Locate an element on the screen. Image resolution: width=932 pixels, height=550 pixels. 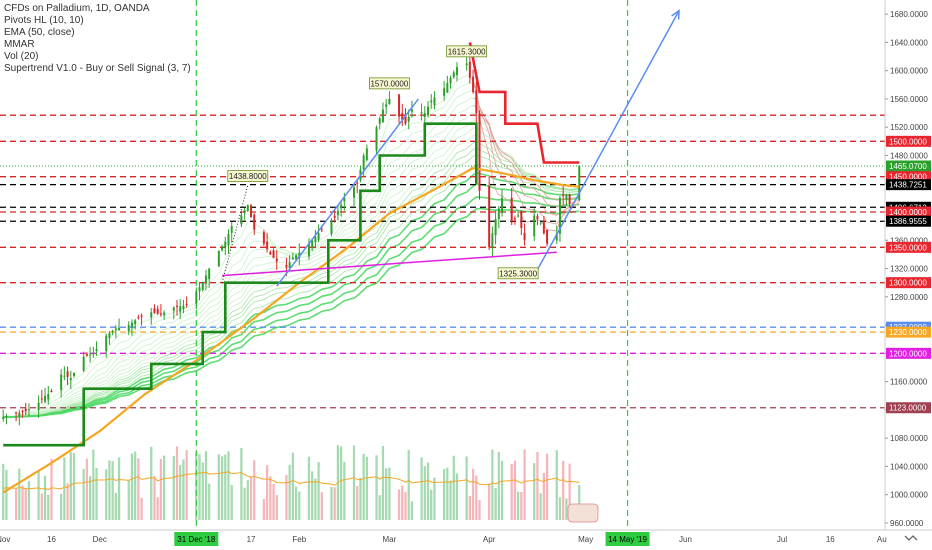
price-label-text: 1200.0000 is located at coordinates (908, 353).